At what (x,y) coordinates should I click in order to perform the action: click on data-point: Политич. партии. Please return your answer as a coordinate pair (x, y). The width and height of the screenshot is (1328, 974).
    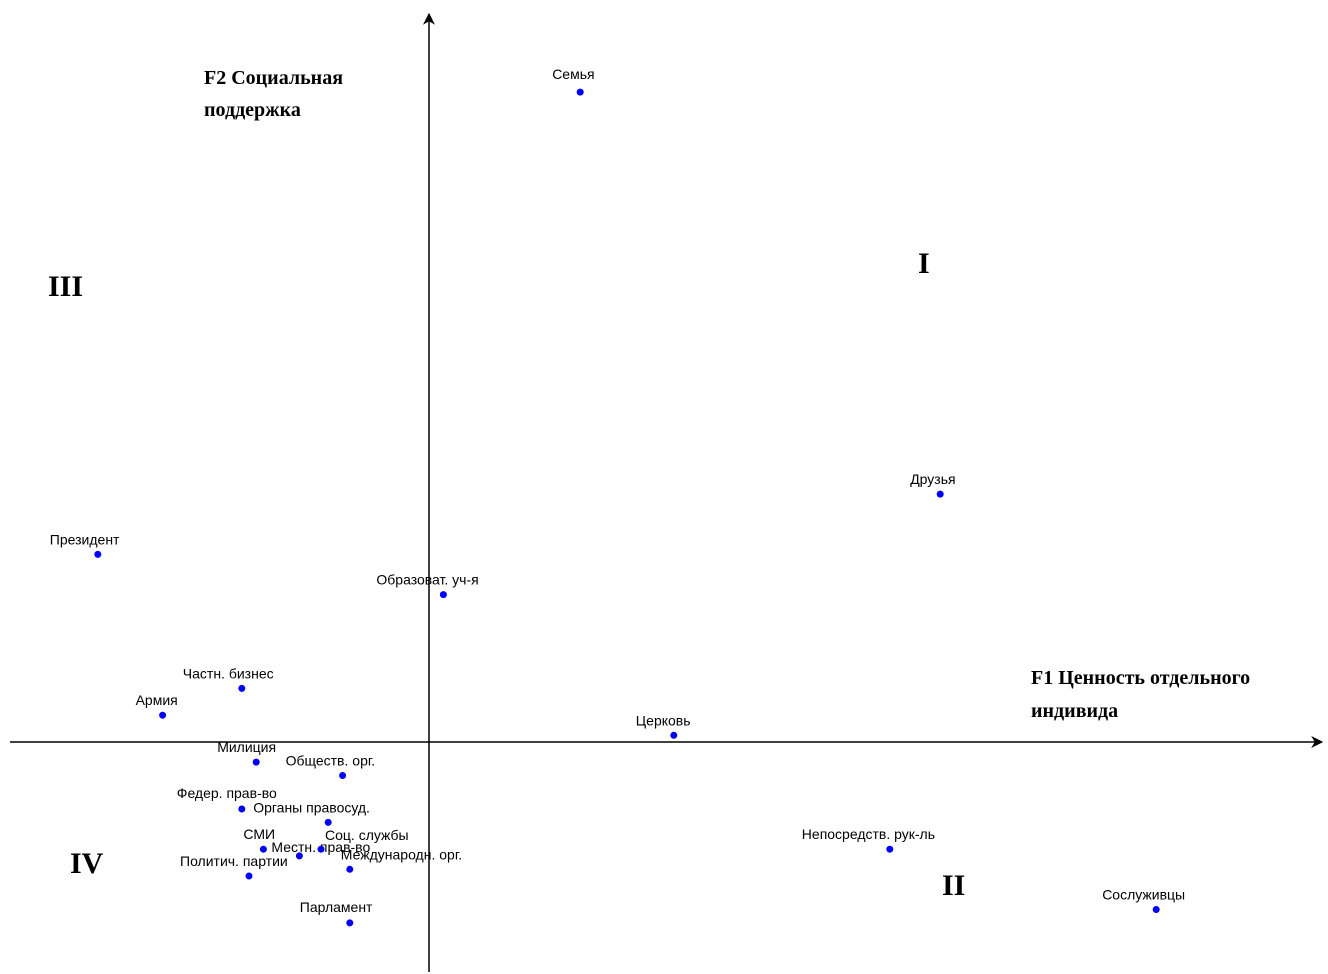
    Looking at the image, I should click on (234, 866).